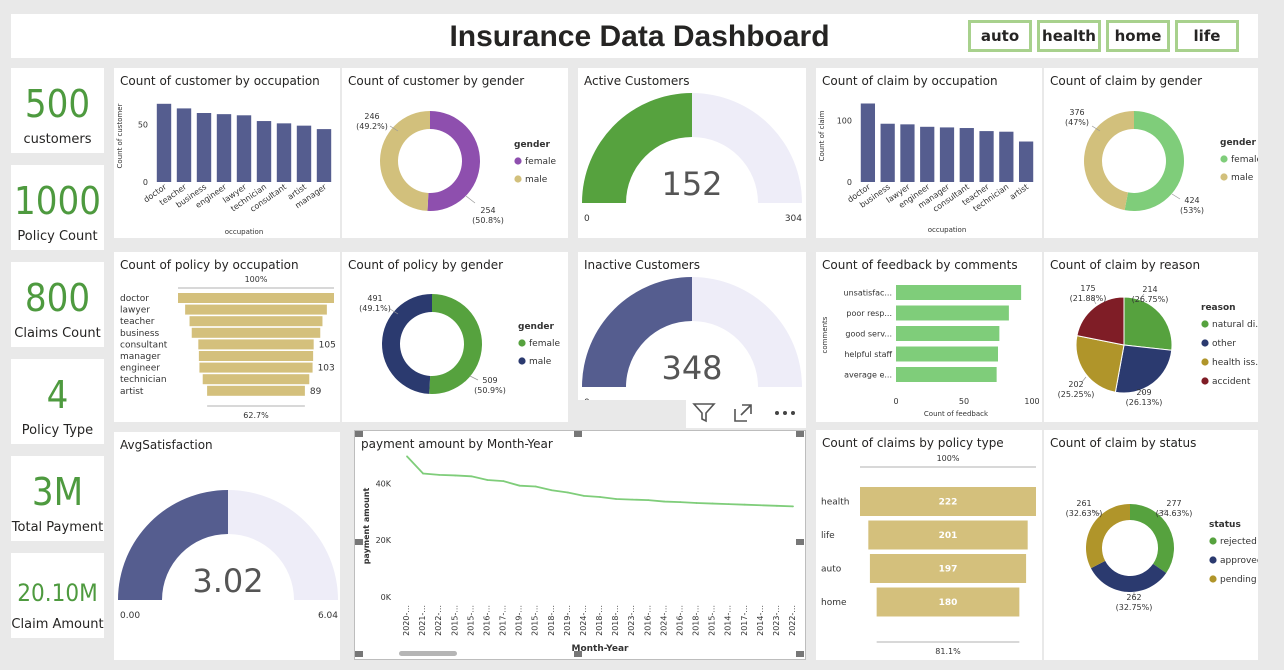 The width and height of the screenshot is (1284, 670). Describe the element at coordinates (1143, 392) in the screenshot. I see `data-label: 209` at that location.